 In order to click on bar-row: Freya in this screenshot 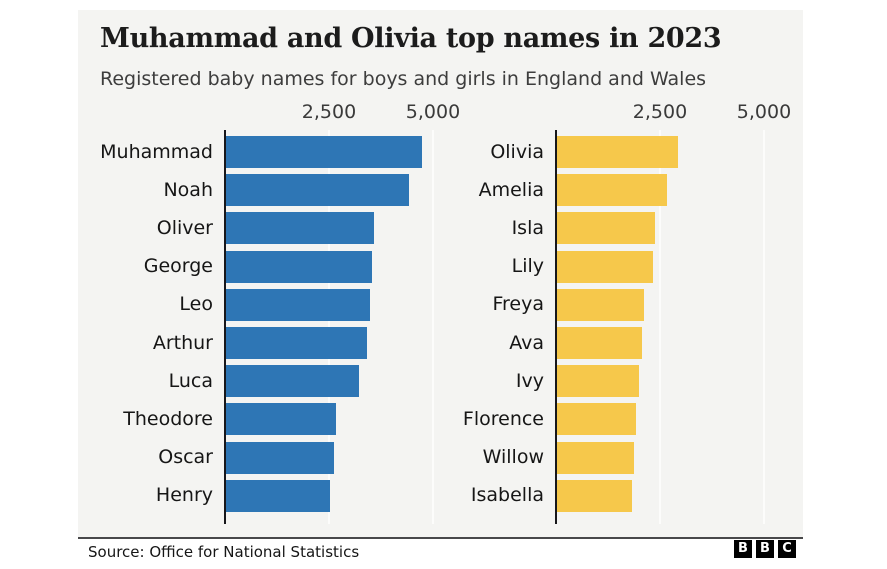, I will do `click(617, 305)`.